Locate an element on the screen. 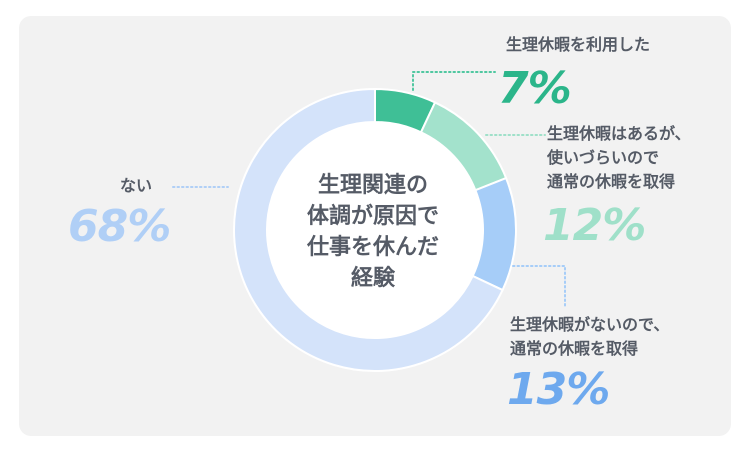  pct-no-leave: 13% is located at coordinates (558, 389).